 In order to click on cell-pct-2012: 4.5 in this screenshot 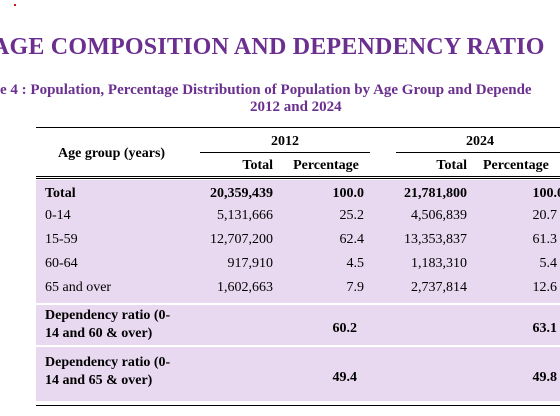, I will do `click(355, 263)`.